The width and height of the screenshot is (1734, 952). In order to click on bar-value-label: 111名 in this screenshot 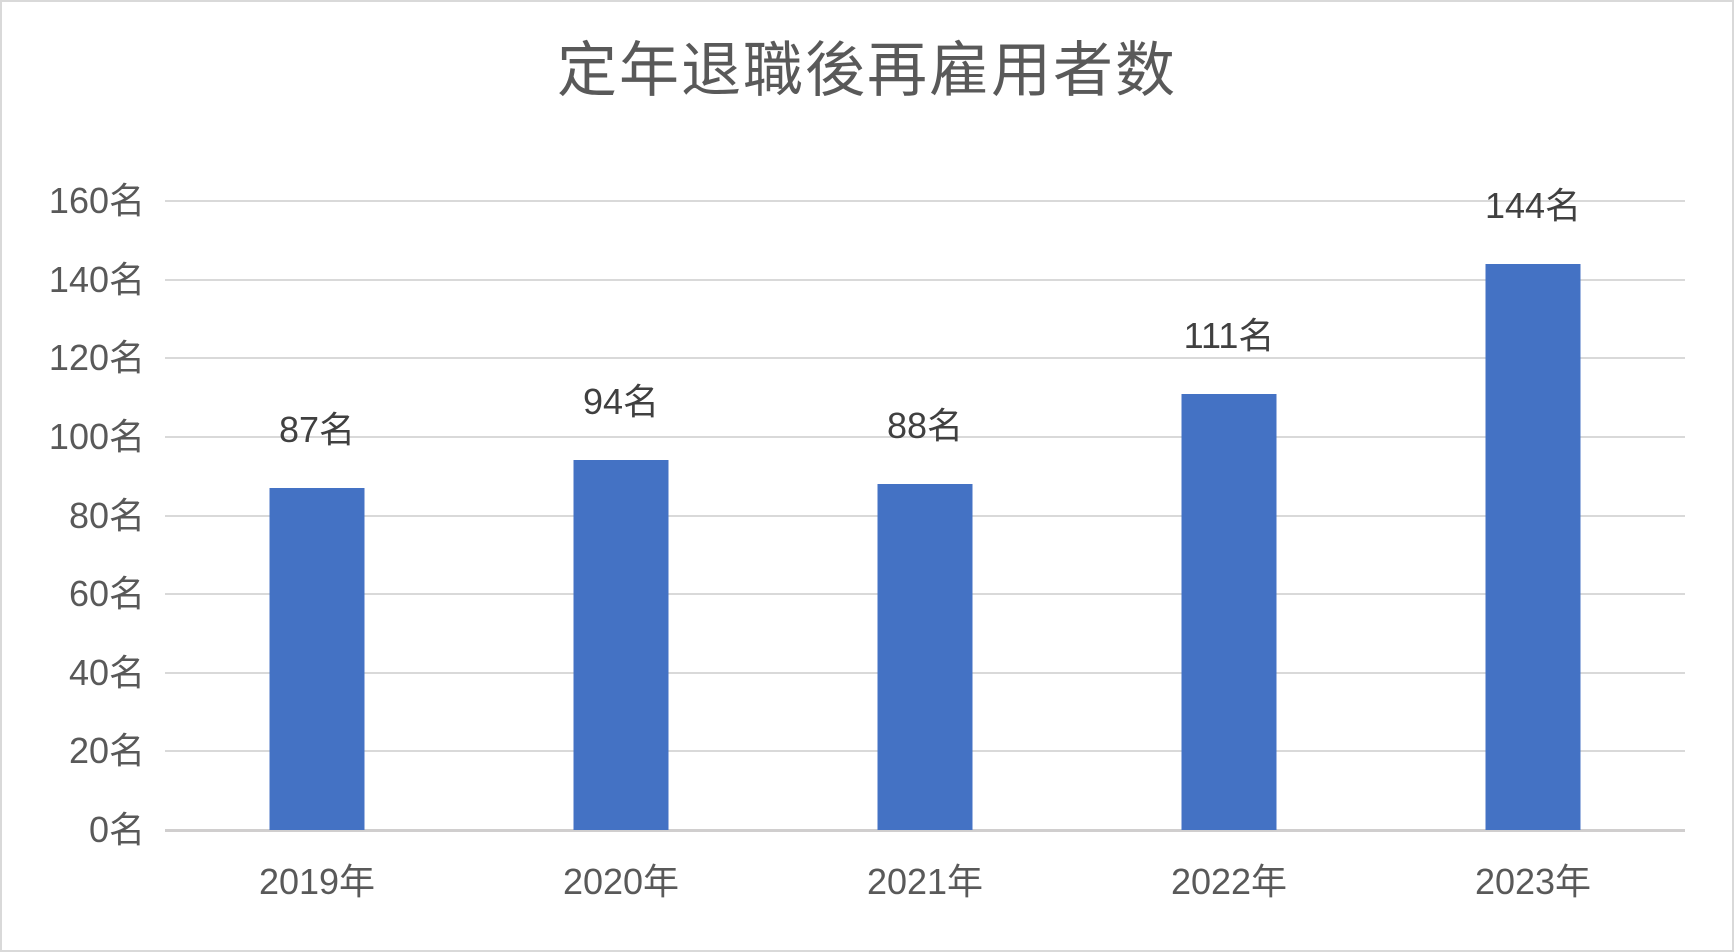, I will do `click(1229, 335)`.